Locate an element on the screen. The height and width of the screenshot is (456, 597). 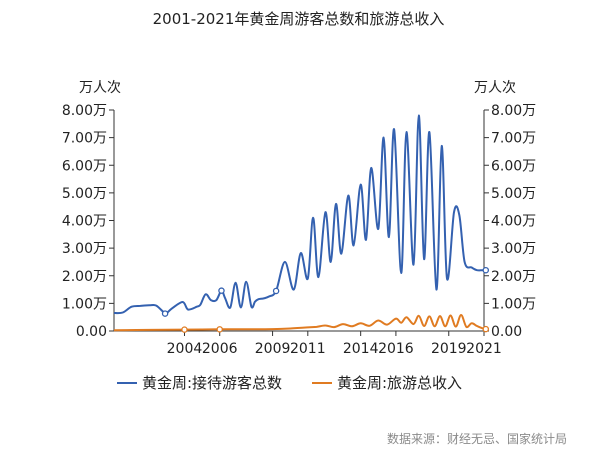
x-tick: 2011 is located at coordinates (308, 344).